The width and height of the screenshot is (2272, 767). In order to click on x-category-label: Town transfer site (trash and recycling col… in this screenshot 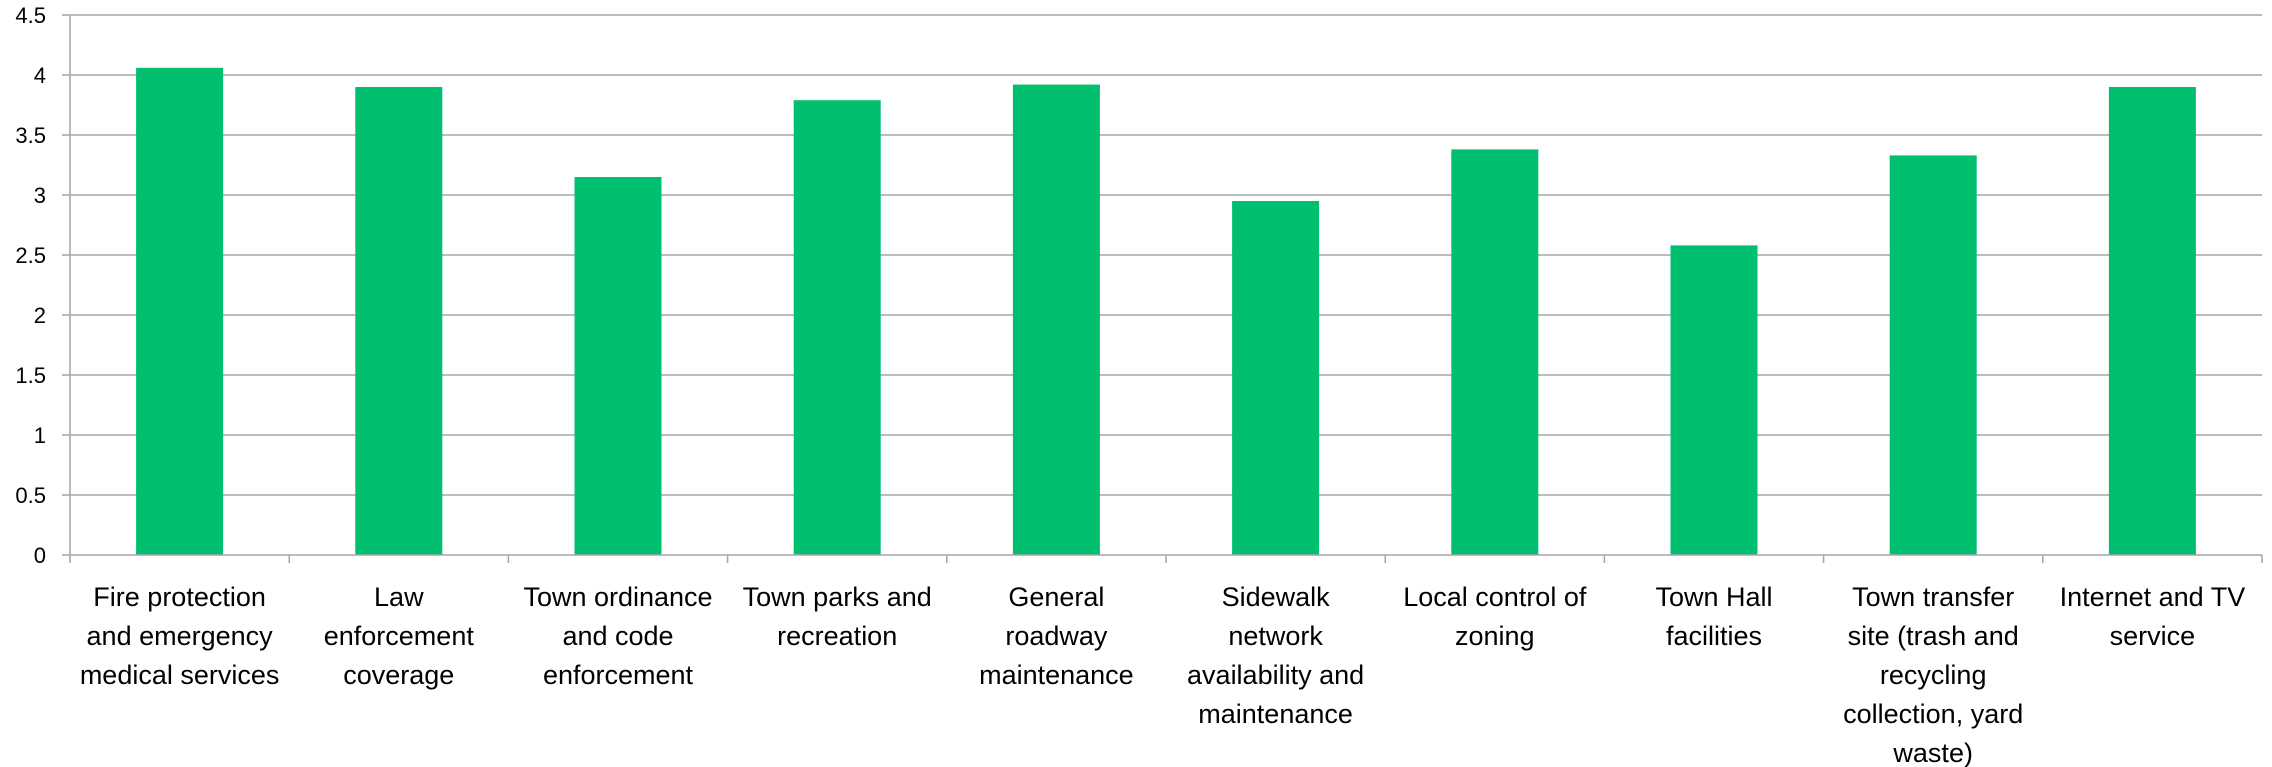, I will do `click(1933, 674)`.